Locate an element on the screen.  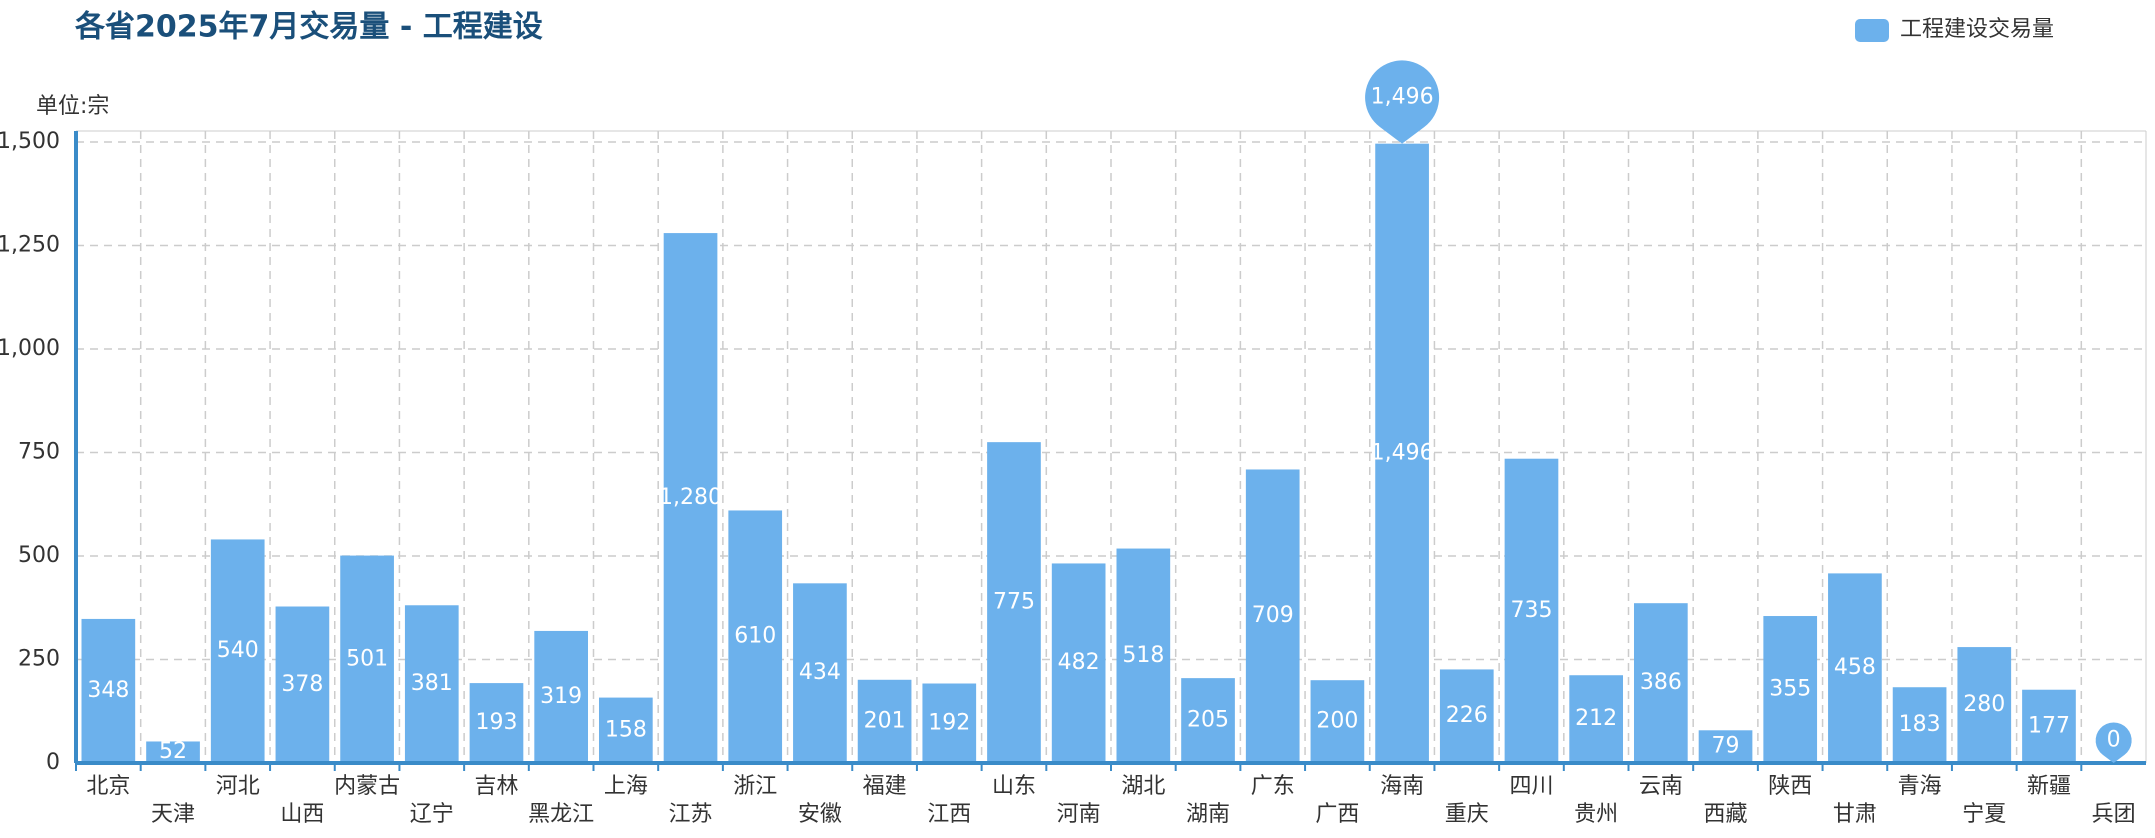
value-label: 482 is located at coordinates (1079, 662).